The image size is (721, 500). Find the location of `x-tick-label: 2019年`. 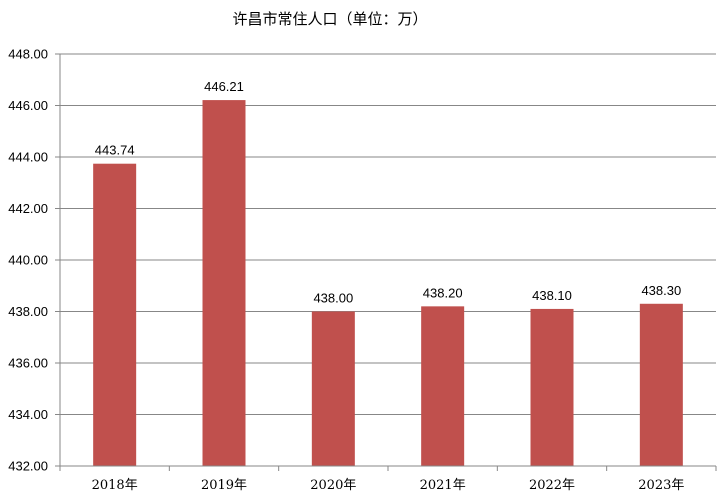

x-tick-label: 2019年 is located at coordinates (224, 485).